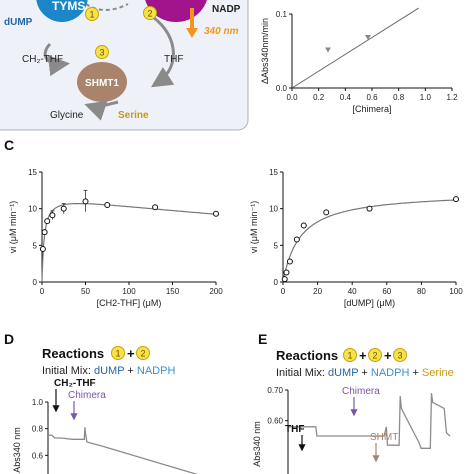 The height and width of the screenshot is (474, 474). I want to click on panel-e-plus-2: +, so click(388, 355).